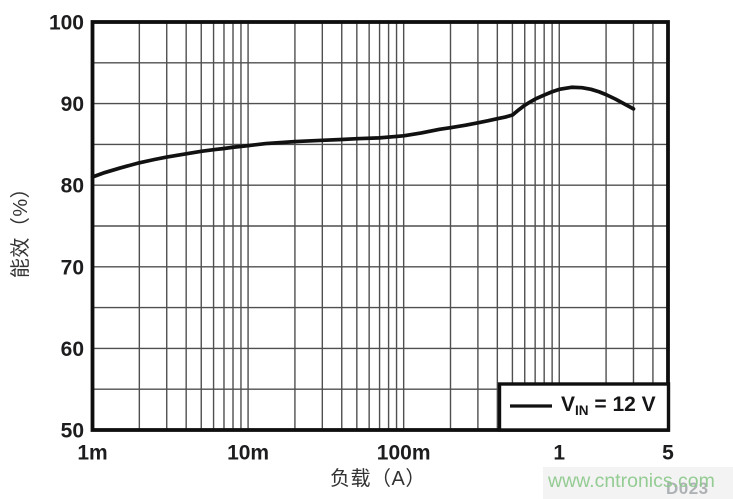 This screenshot has height=499, width=733. I want to click on y-axis-title: 能效（%）, so click(21, 228).